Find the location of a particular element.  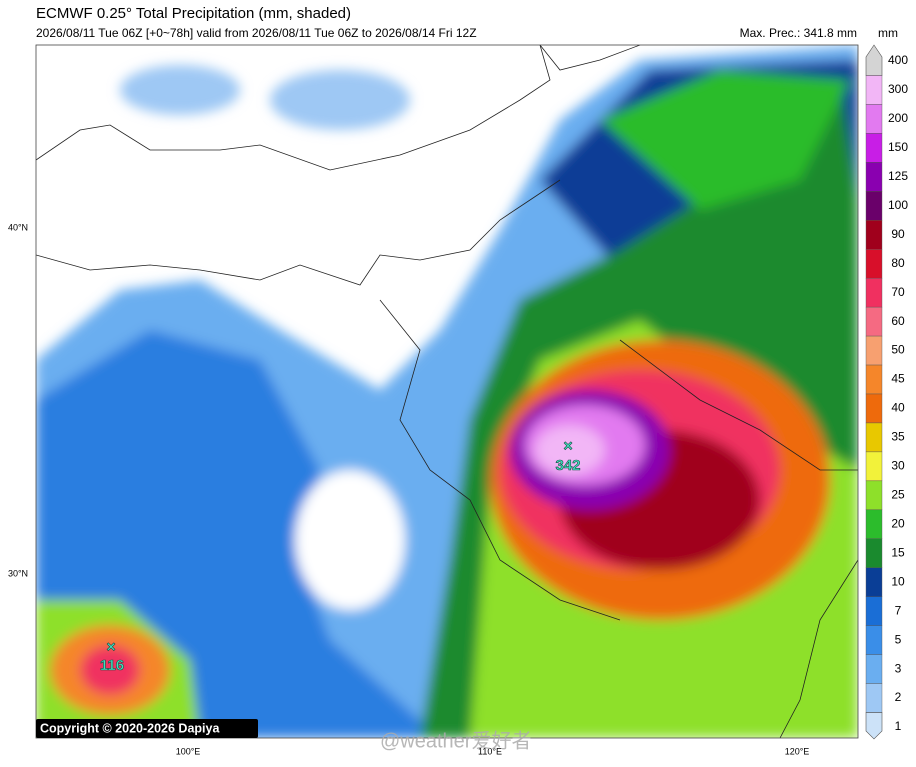

colorbar-label: 150 is located at coordinates (898, 147).